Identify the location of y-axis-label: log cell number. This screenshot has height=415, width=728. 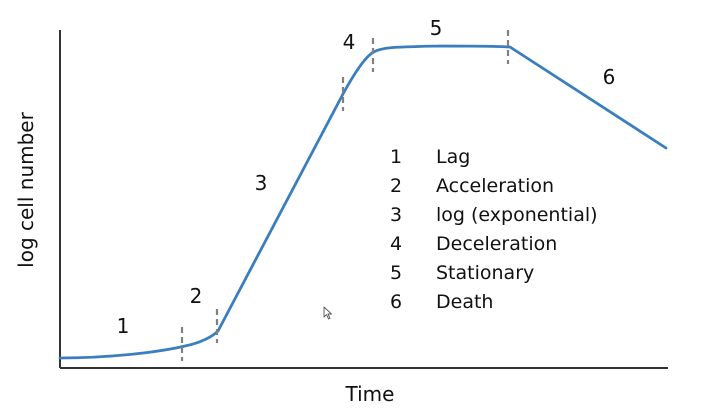
(26, 189).